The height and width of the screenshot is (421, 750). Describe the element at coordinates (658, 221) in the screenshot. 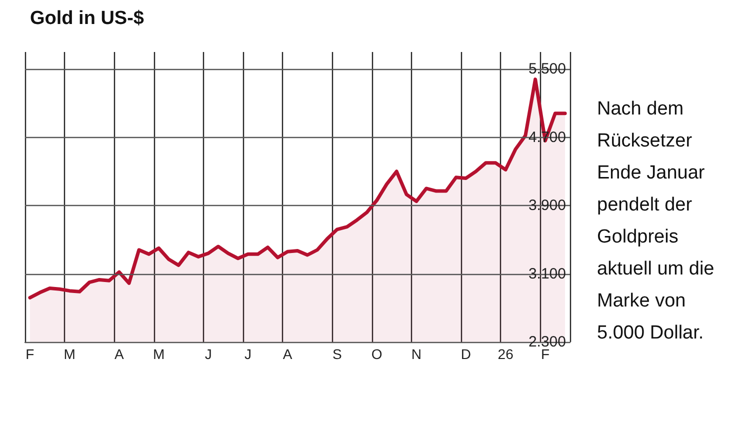

I see `text: Nach dem Rücksetzer Ende Januar pendelt der Goldpreis aktuell um die Marke von 5.000 Dollar.` at that location.